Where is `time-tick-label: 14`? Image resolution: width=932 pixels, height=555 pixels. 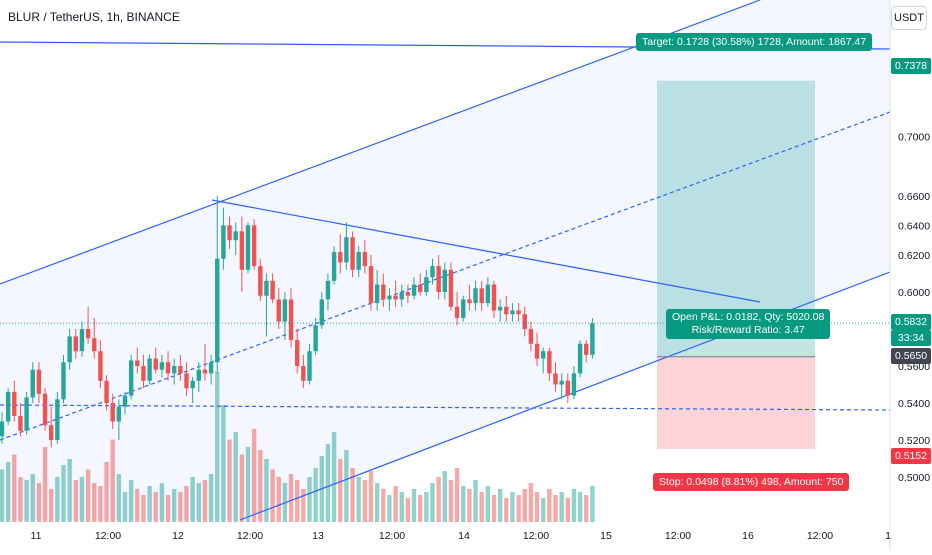
time-tick-label: 14 is located at coordinates (464, 536).